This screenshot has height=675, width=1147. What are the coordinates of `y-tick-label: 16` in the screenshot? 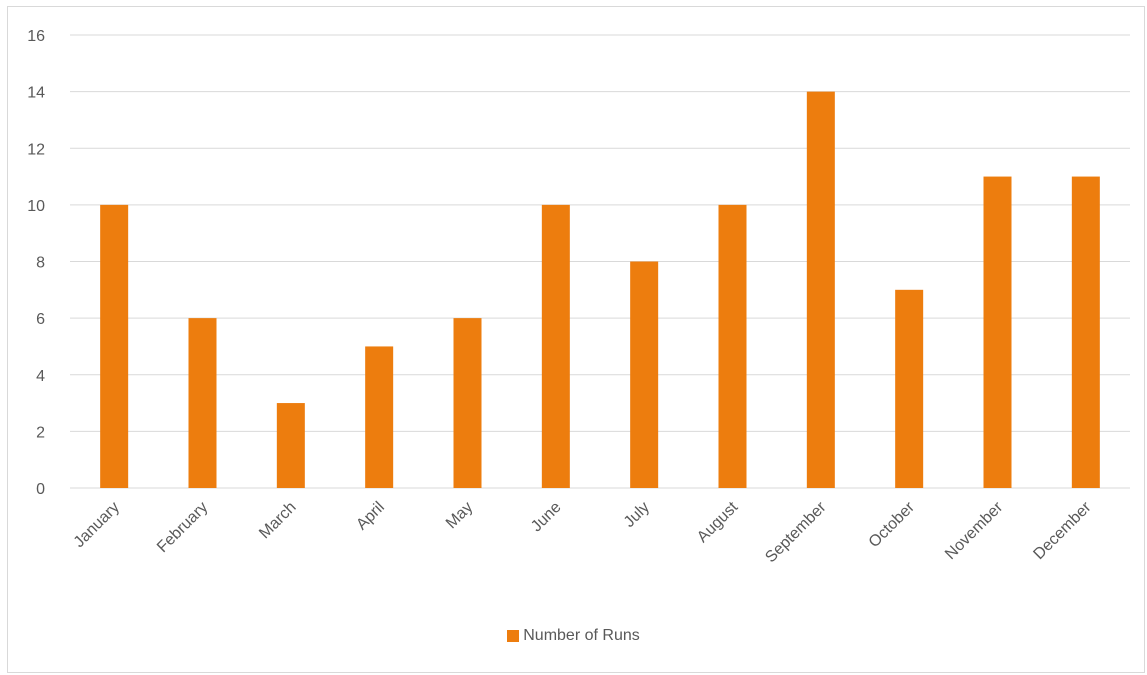 It's located at (36, 36).